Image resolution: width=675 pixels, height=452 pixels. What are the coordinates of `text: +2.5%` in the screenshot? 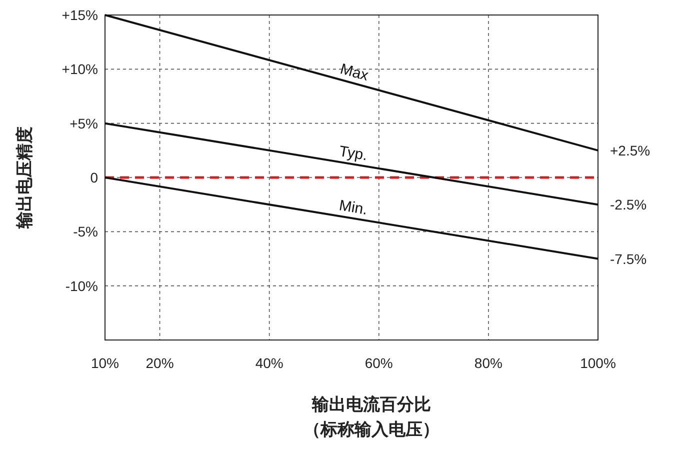 It's located at (630, 150).